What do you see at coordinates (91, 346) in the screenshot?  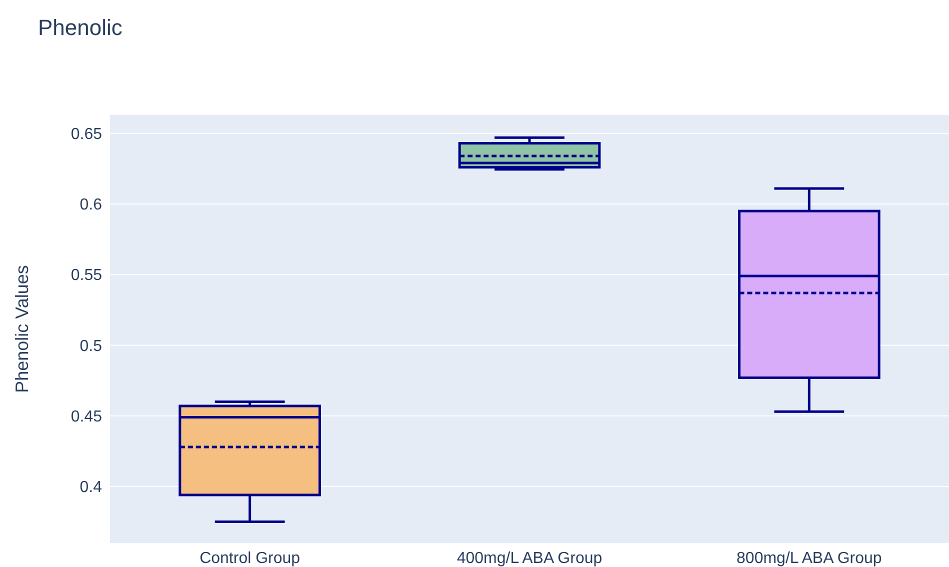 I see `y-tick-label: 0.5` at bounding box center [91, 346].